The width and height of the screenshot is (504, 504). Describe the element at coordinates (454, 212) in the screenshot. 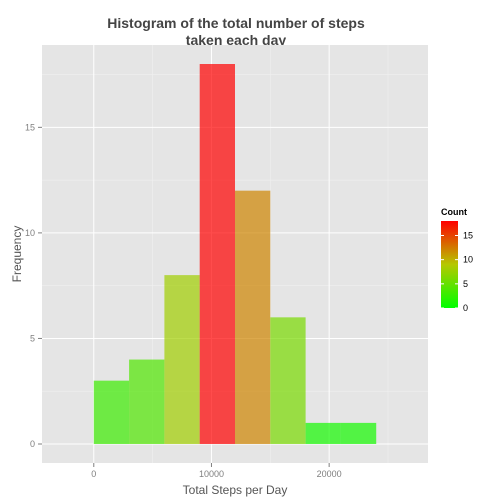

I see `legend-title: Count` at that location.